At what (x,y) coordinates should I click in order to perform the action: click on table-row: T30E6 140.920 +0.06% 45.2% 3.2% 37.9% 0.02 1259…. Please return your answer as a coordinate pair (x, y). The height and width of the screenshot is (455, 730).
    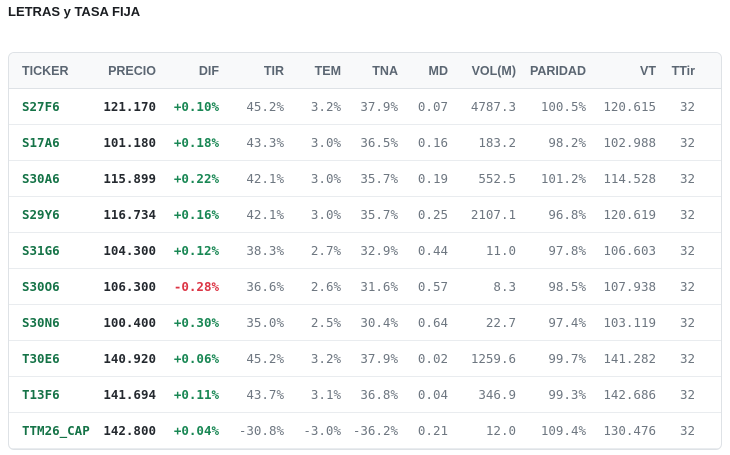
    Looking at the image, I should click on (365, 359).